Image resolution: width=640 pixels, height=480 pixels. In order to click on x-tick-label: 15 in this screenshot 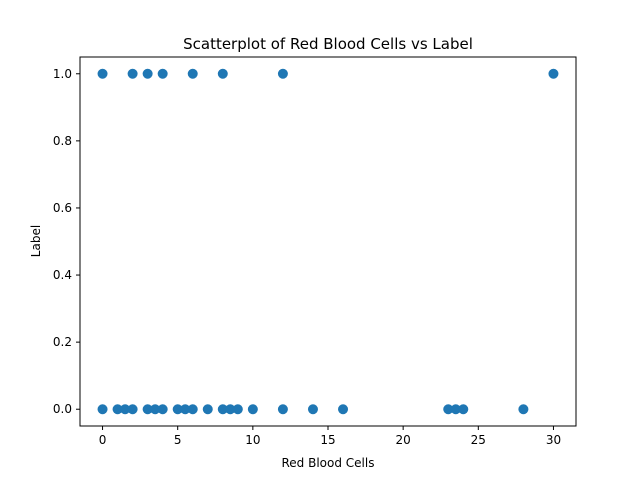, I will do `click(327, 440)`.